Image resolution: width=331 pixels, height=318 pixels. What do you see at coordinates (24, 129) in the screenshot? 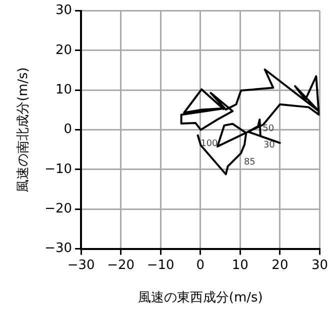
I see `y-axis-title: 風速の南北成分(m/s)` at bounding box center [24, 129].